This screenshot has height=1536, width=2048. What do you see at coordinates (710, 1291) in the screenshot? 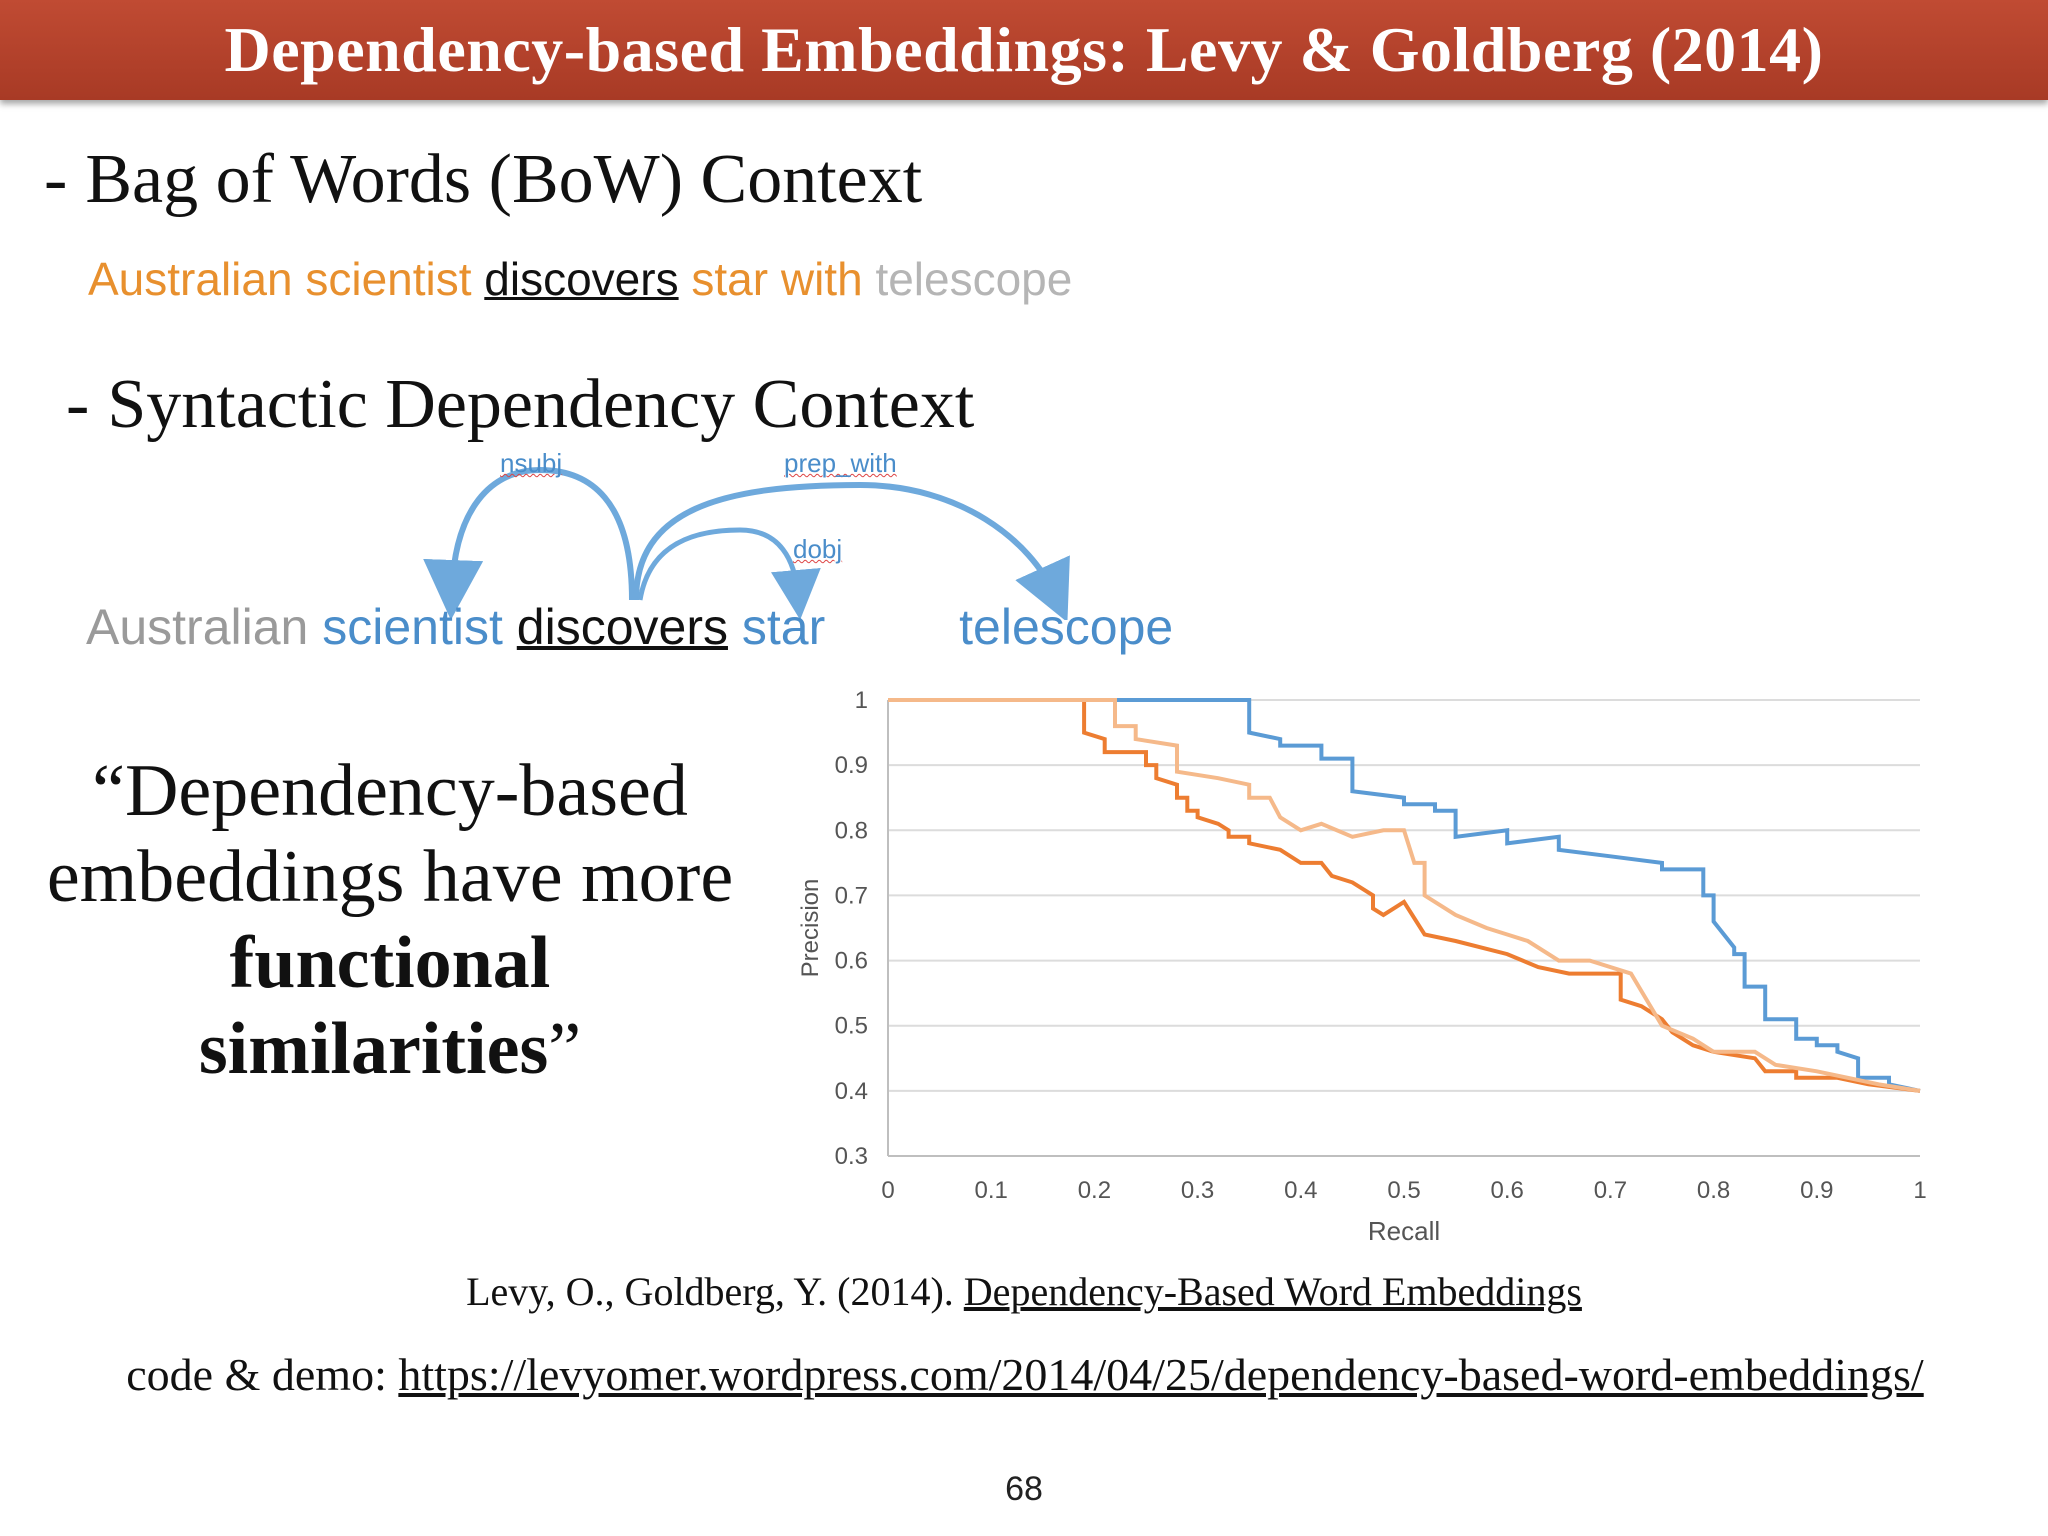
I see `citation-authors: Levy, O., Goldberg, Y. (2014).` at bounding box center [710, 1291].